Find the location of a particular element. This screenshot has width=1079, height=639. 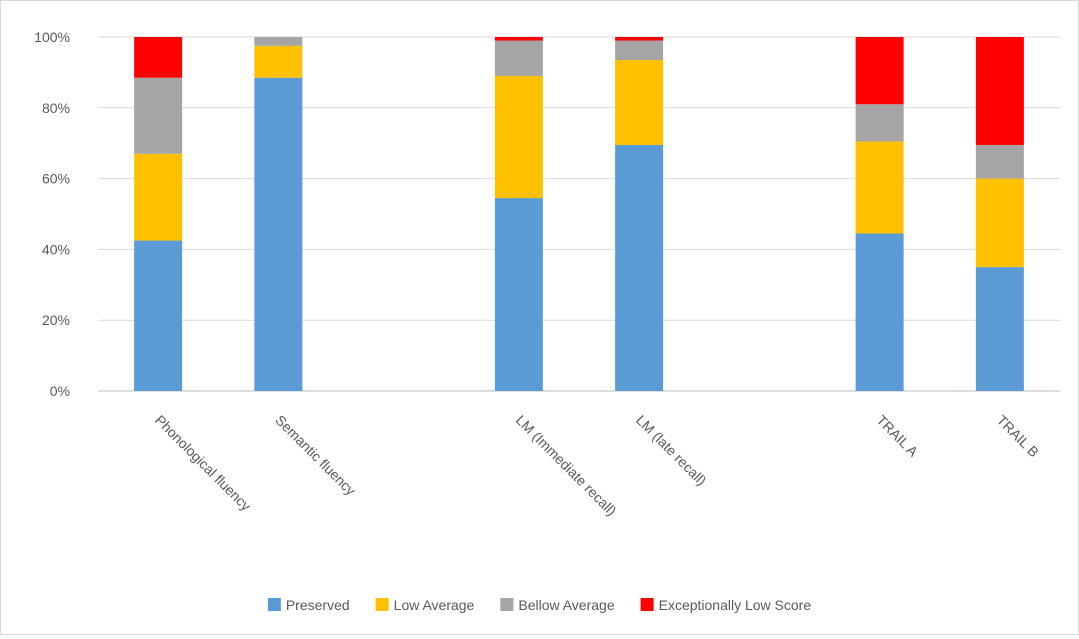

legend-label: Preserved is located at coordinates (318, 605).